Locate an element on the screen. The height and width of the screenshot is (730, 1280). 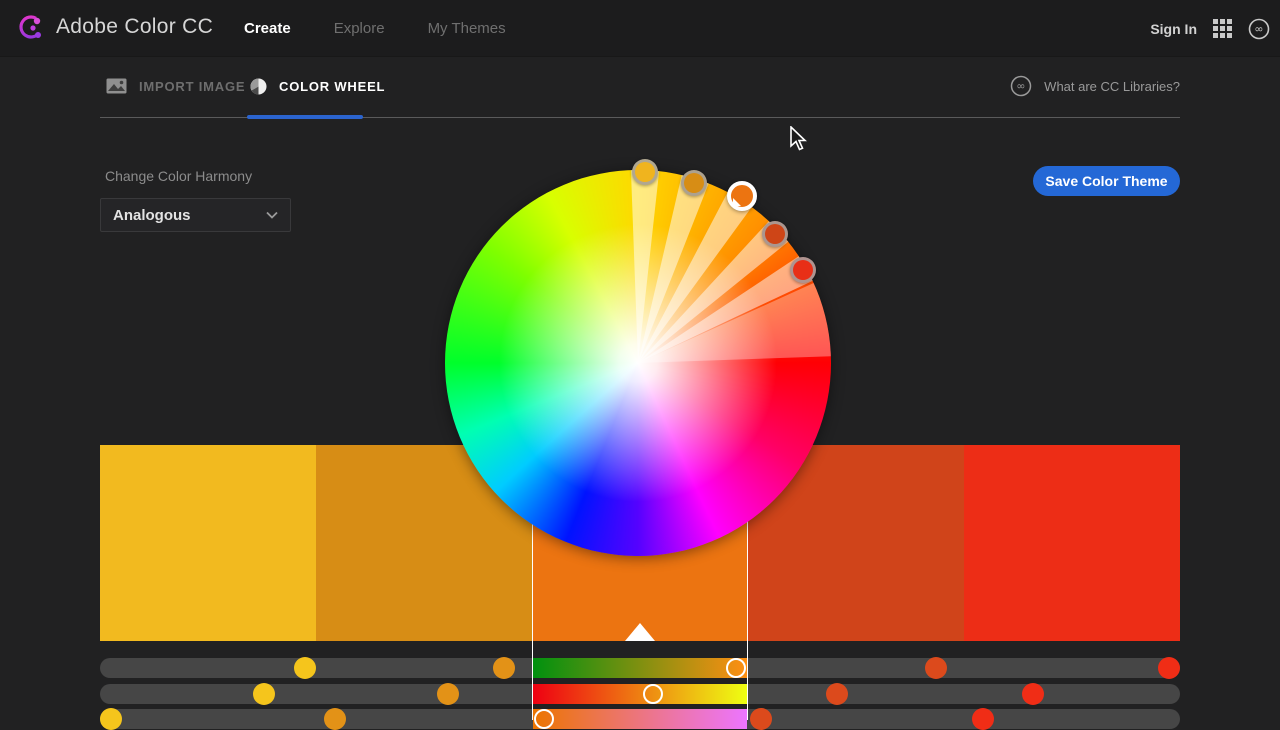
slider-dot-row1-col1 is located at coordinates (305, 668).